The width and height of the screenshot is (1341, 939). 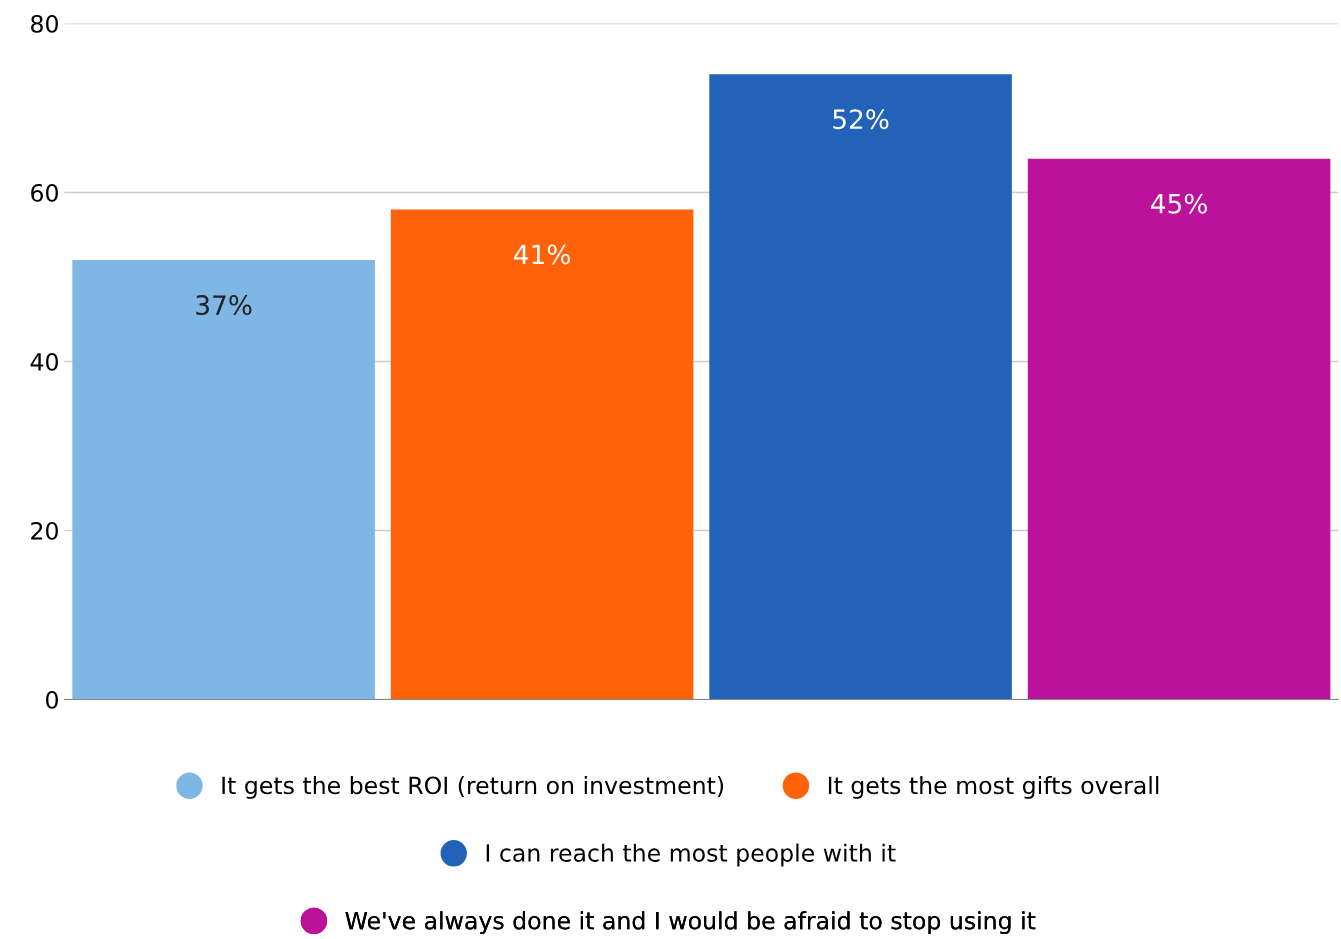 What do you see at coordinates (224, 305) in the screenshot?
I see `annotation: 37%` at bounding box center [224, 305].